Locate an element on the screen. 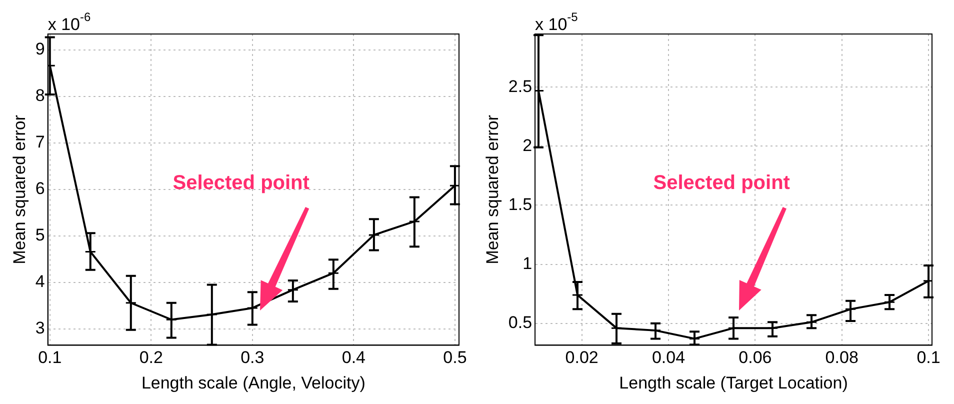  y-tick-label: 6 is located at coordinates (40, 188).